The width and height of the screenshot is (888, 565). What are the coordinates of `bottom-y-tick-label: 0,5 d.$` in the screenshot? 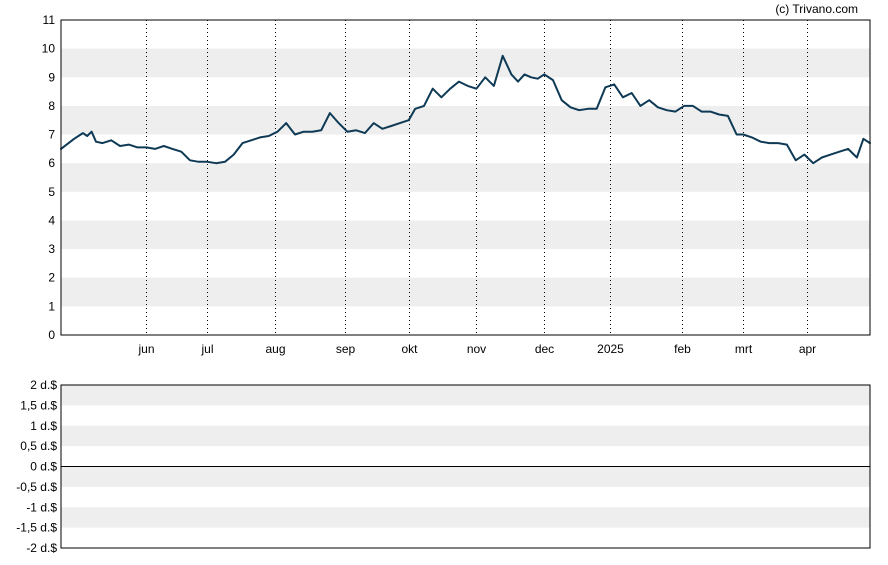 It's located at (38, 446).